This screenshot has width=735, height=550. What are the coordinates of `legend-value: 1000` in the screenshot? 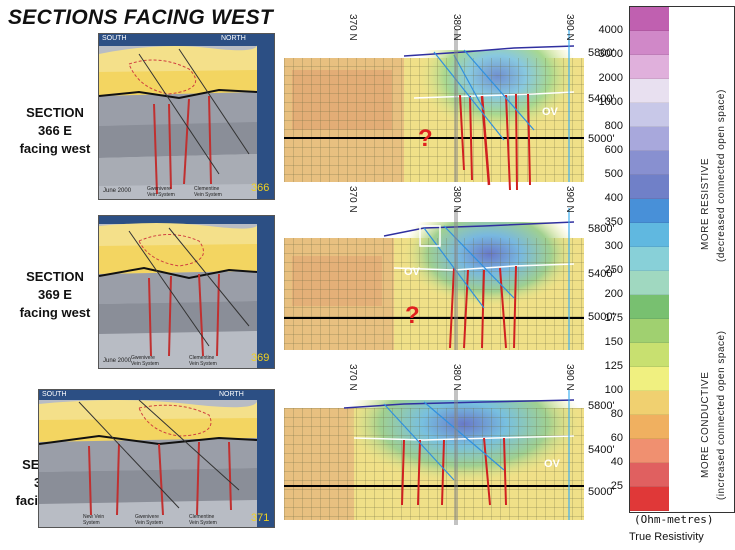 It's located at (610, 102).